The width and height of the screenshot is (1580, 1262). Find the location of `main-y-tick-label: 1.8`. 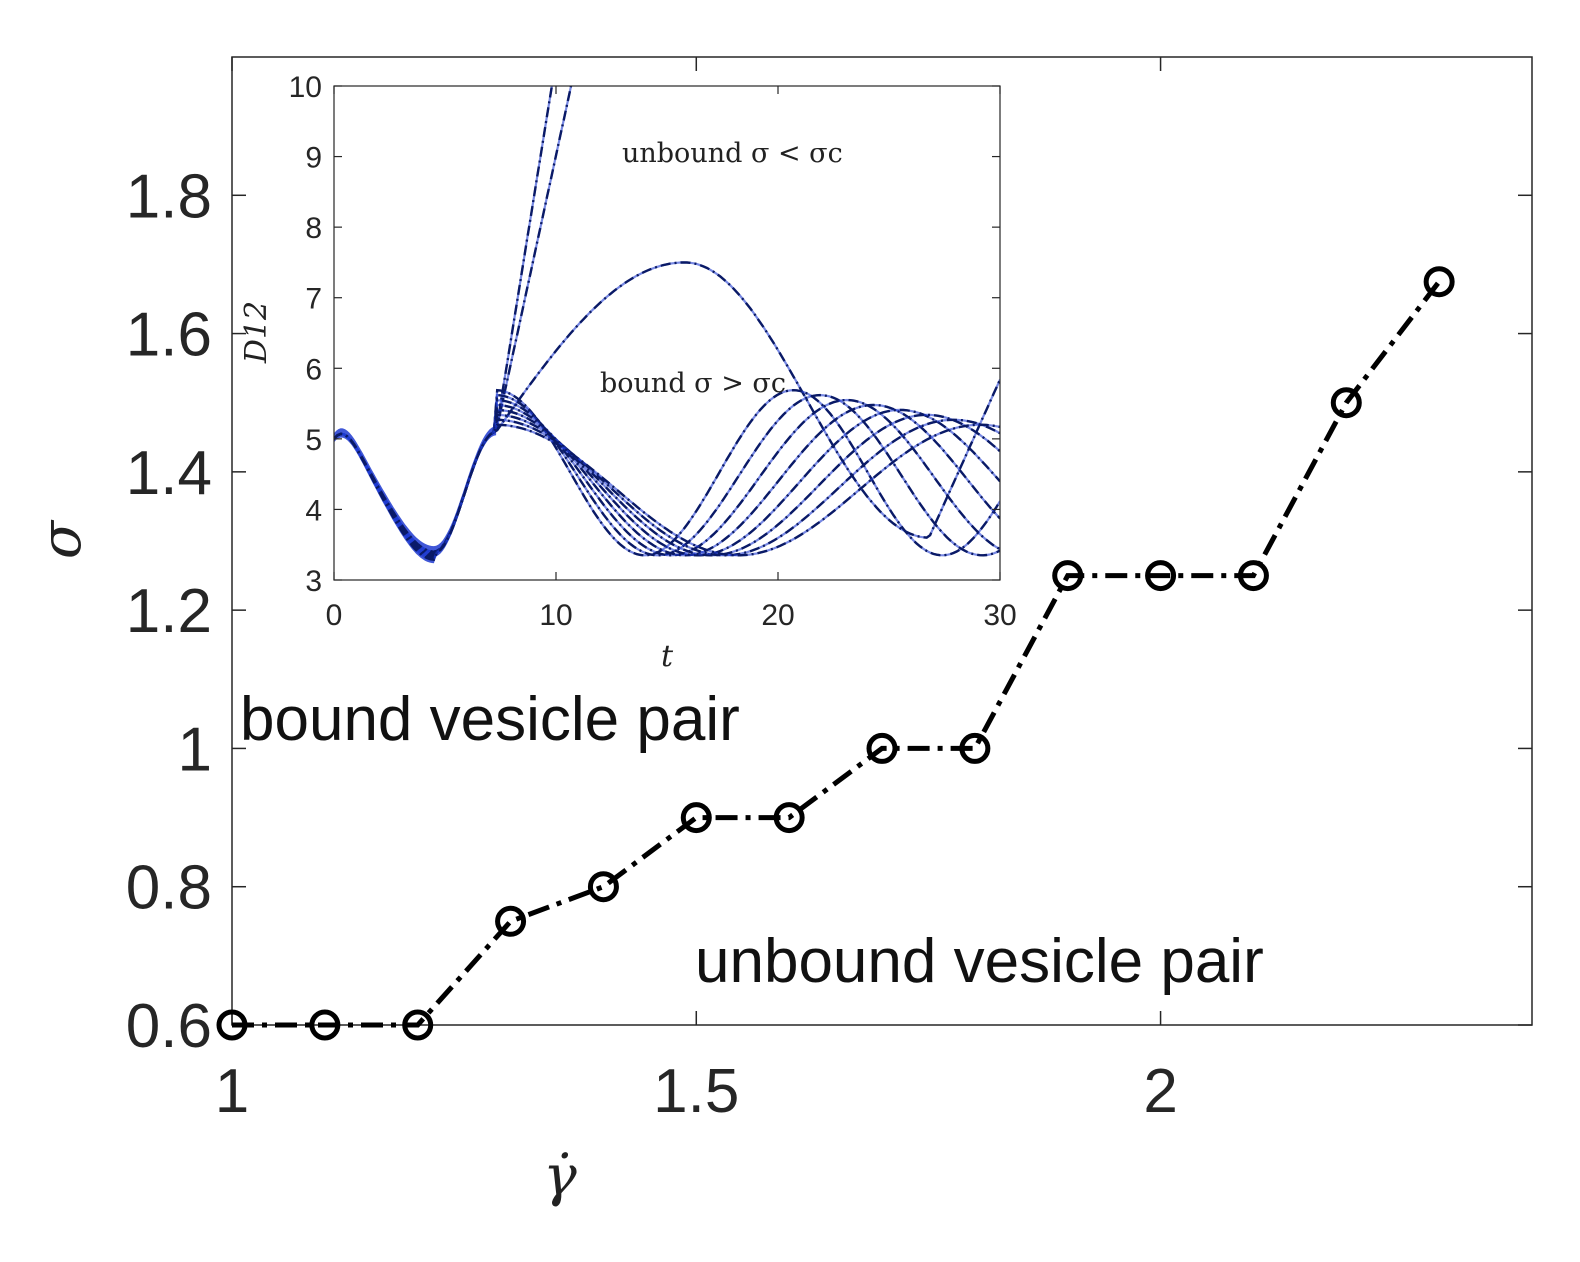

main-y-tick-label: 1.8 is located at coordinates (169, 196).